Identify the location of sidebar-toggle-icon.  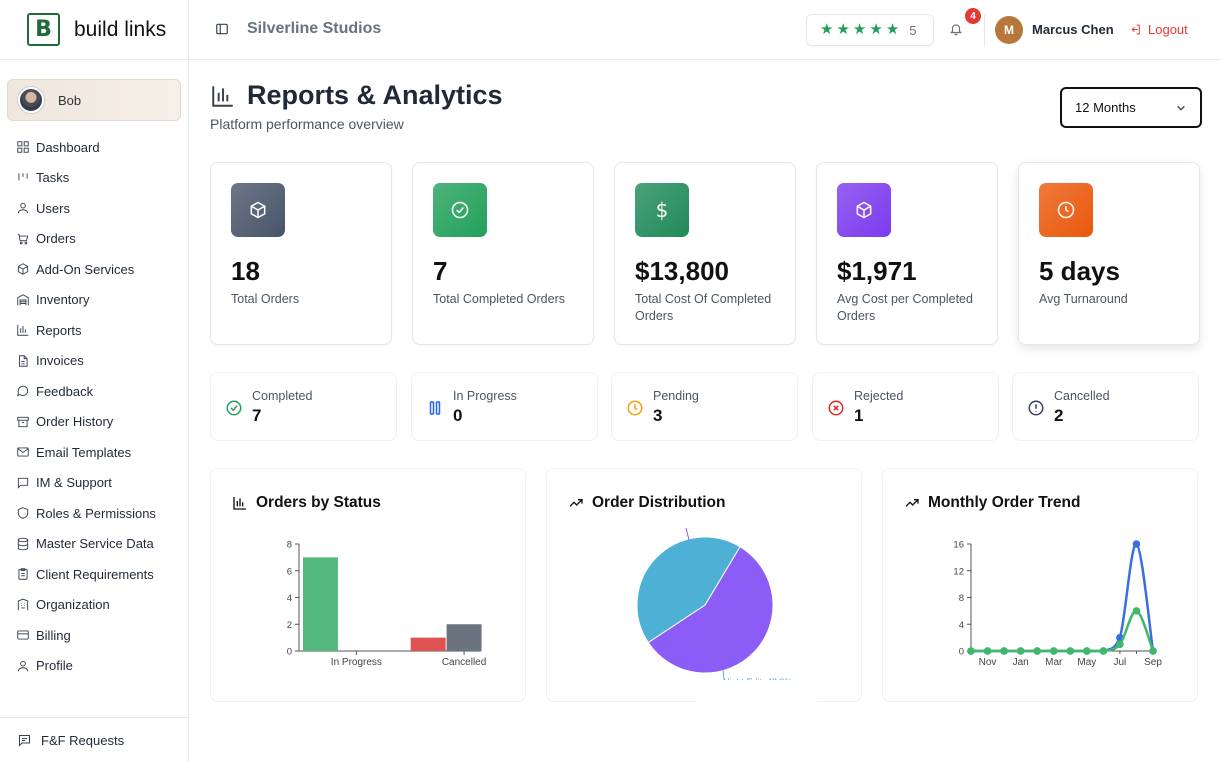
(222, 29).